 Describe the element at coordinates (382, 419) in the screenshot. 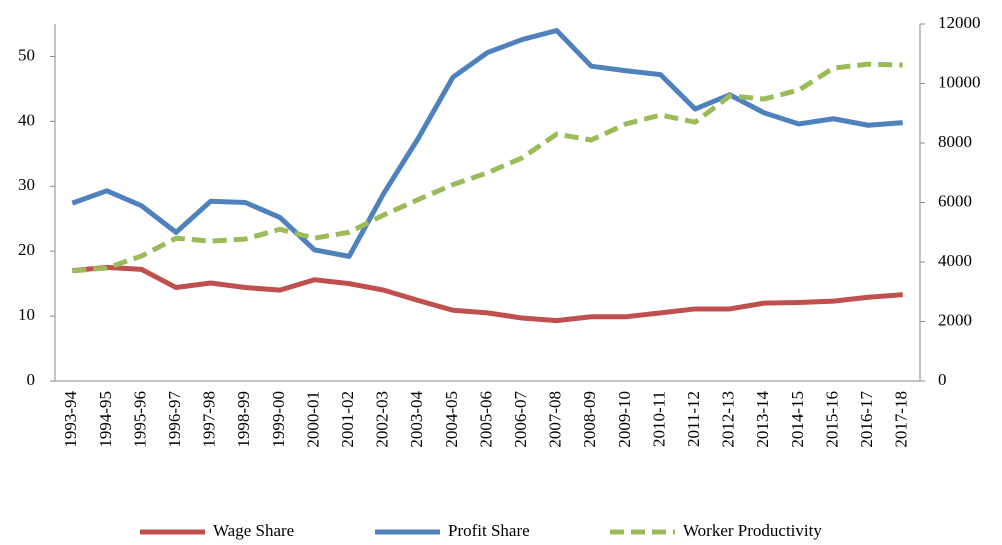

I see `x-tick-label: 2002-03` at that location.